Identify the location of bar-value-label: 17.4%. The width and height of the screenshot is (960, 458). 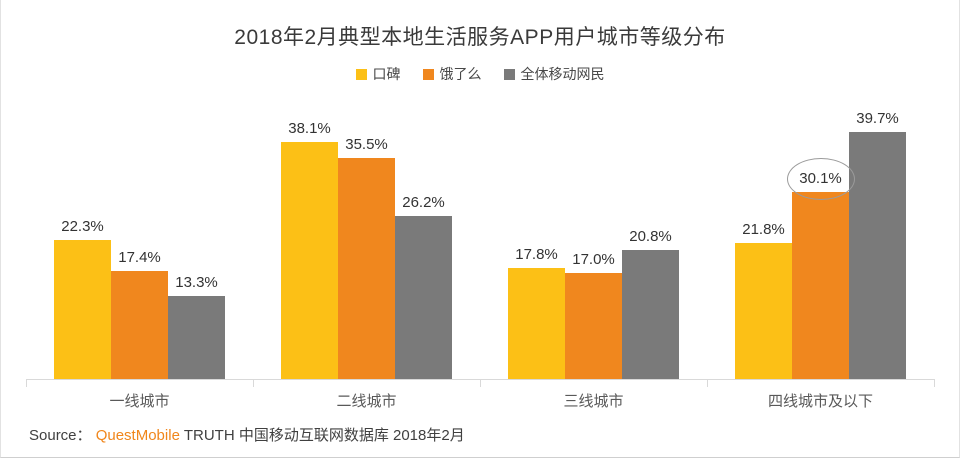
(139, 257).